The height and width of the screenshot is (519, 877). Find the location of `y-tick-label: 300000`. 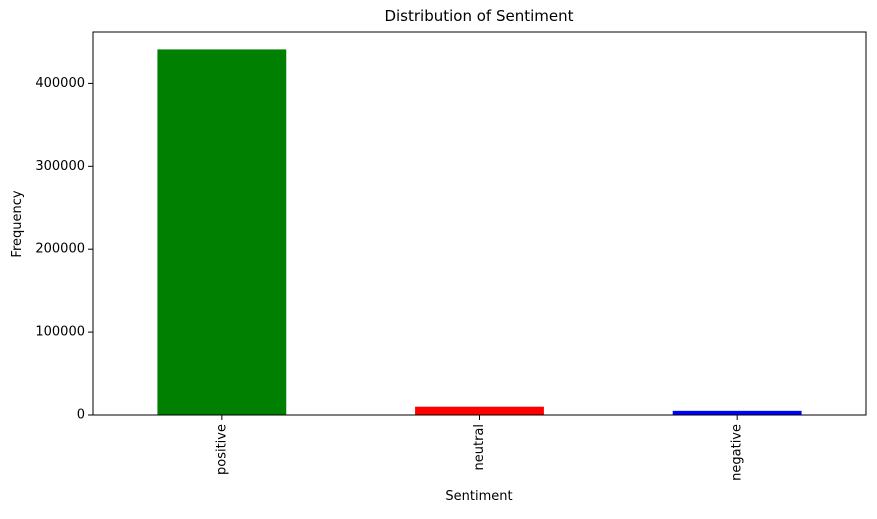

y-tick-label: 300000 is located at coordinates (60, 166).